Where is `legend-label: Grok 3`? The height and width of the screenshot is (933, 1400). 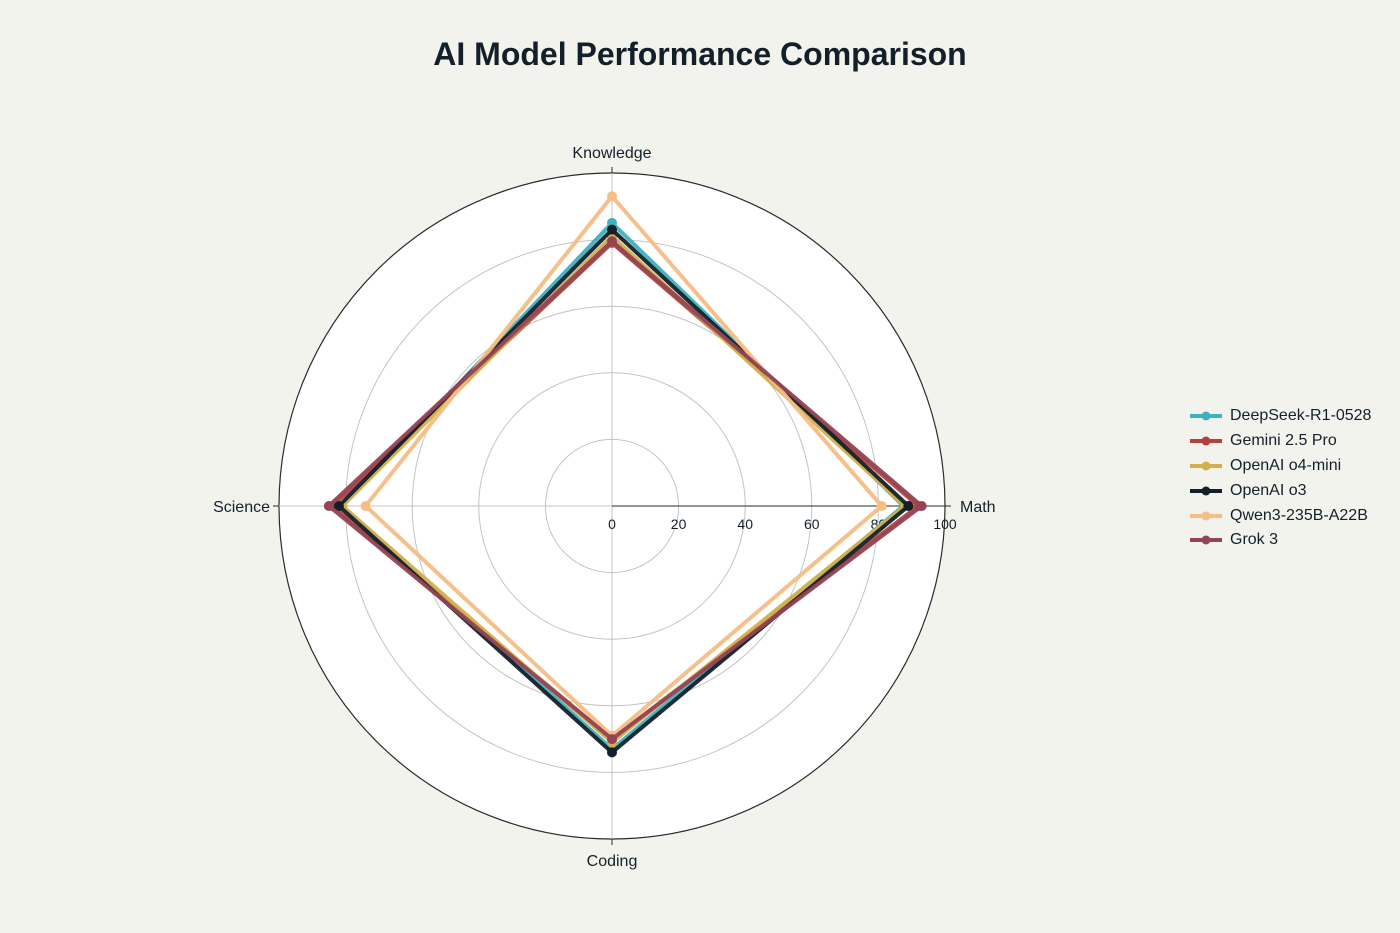
legend-label: Grok 3 is located at coordinates (1254, 540).